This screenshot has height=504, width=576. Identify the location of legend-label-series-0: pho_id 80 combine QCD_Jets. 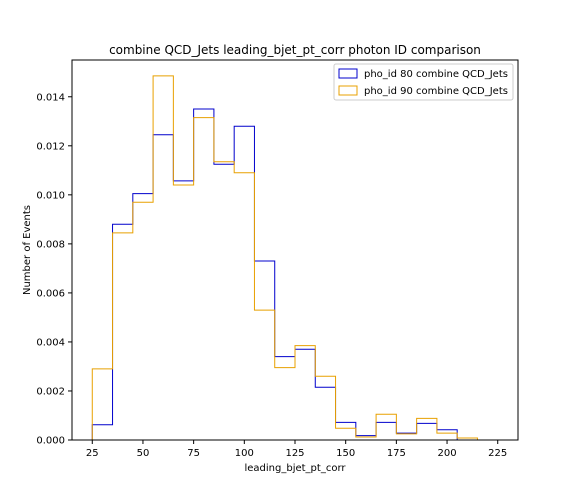
(436, 74).